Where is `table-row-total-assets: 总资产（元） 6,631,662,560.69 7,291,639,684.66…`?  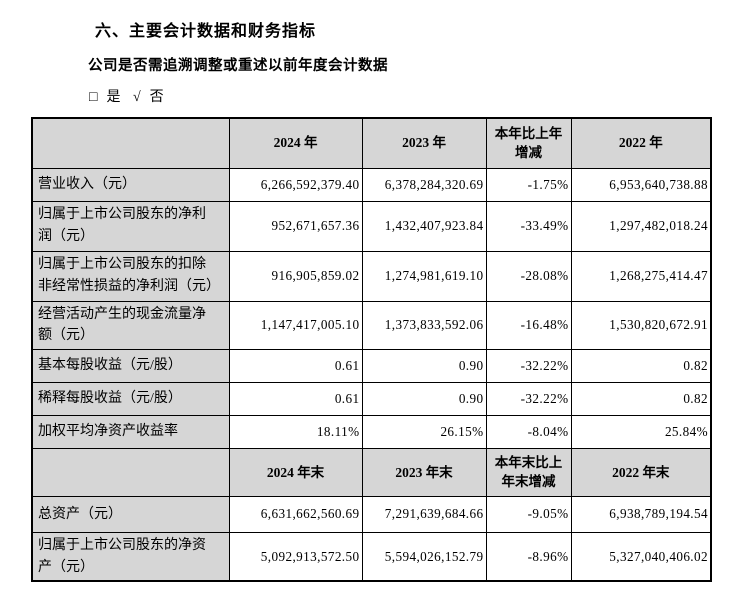 table-row-total-assets: 总资产（元） 6,631,662,560.69 7,291,639,684.66… is located at coordinates (371, 514).